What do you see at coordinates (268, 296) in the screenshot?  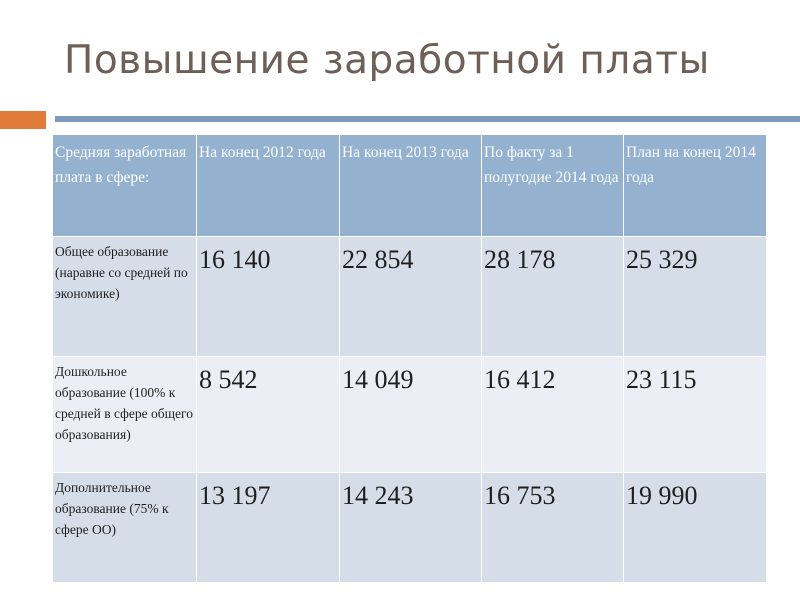 I see `cell-value: 16 140` at bounding box center [268, 296].